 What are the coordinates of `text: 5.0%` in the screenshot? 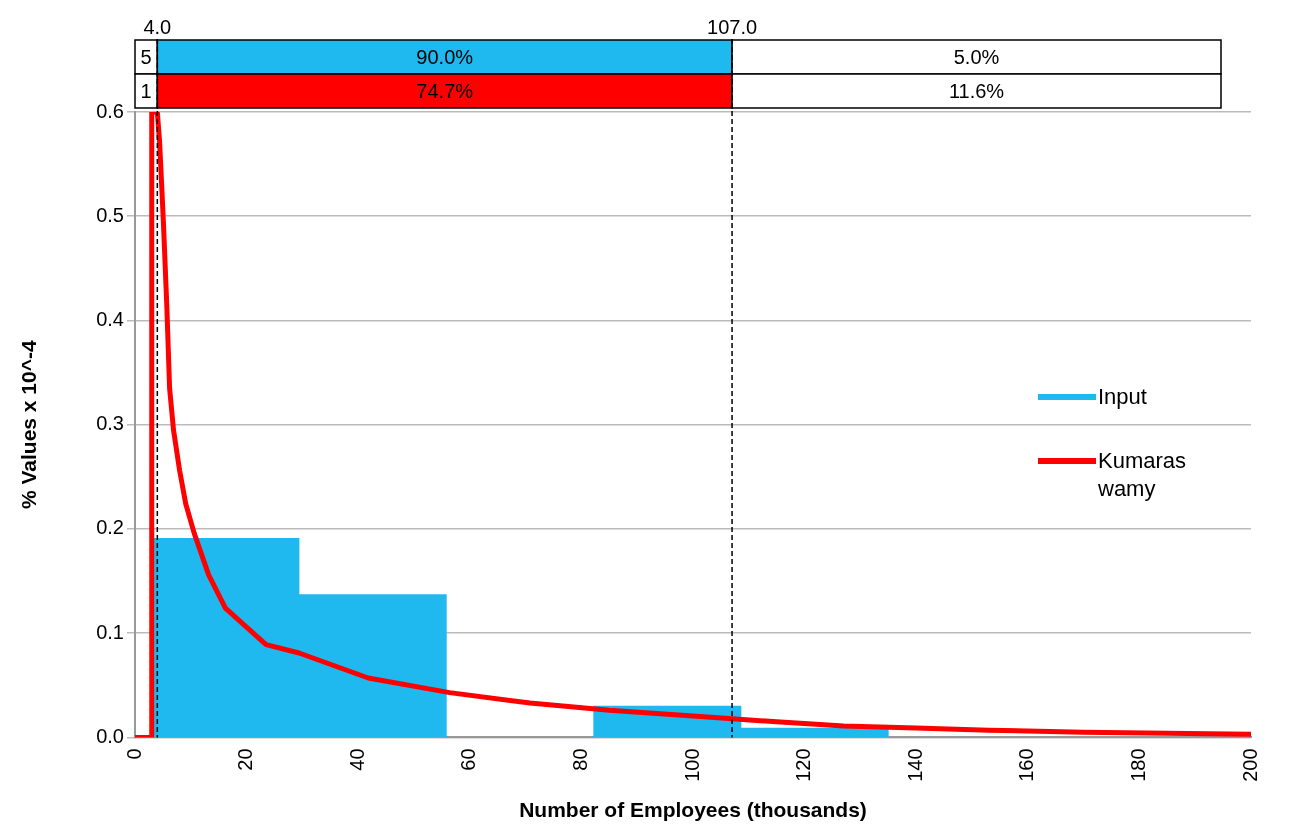 It's located at (976, 56).